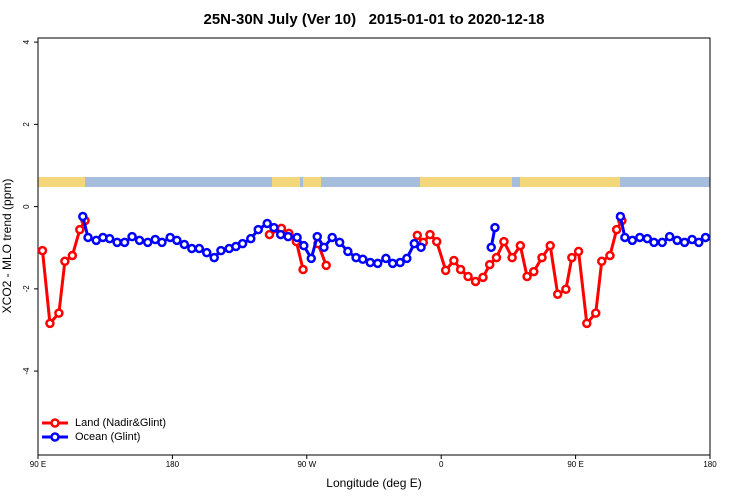 The image size is (750, 500). What do you see at coordinates (38, 464) in the screenshot?
I see `x-tick-label: 90 E` at bounding box center [38, 464].